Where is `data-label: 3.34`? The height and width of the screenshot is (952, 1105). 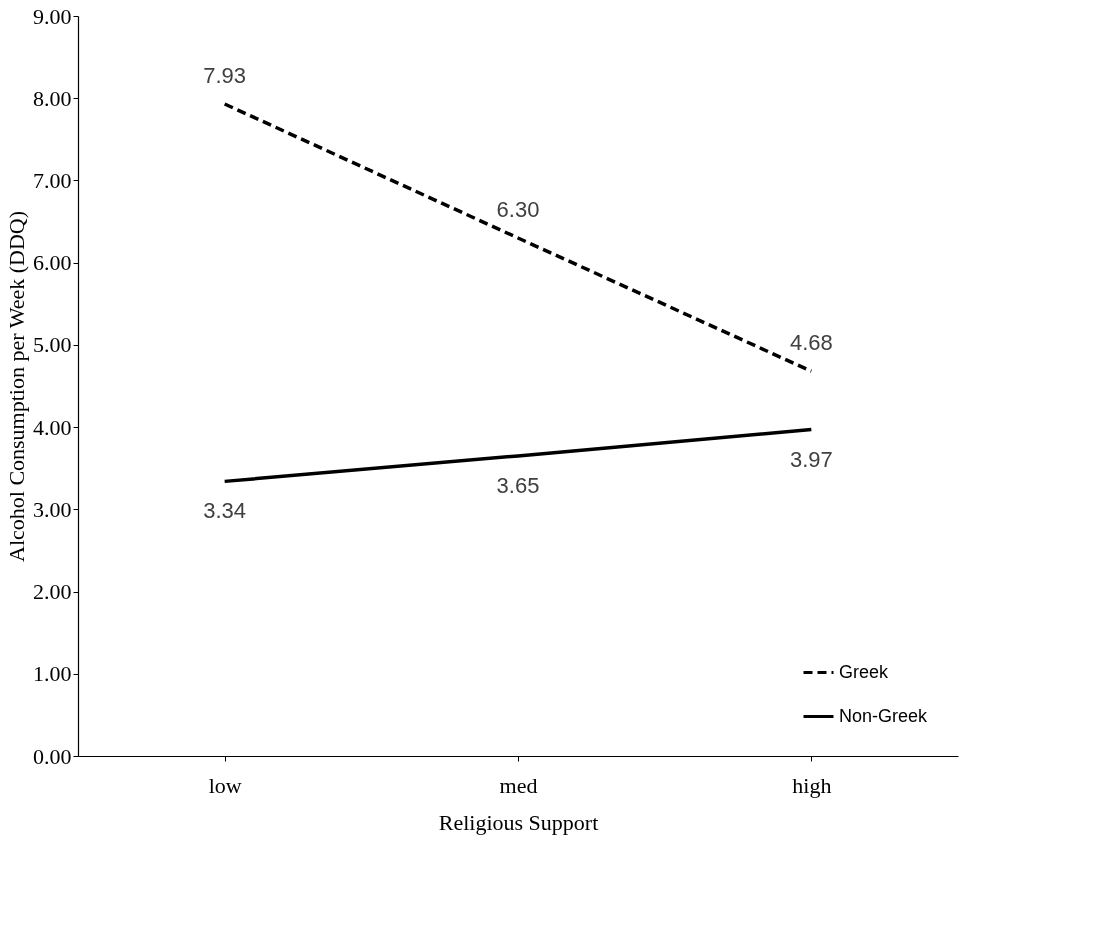 data-label: 3.34 is located at coordinates (225, 511).